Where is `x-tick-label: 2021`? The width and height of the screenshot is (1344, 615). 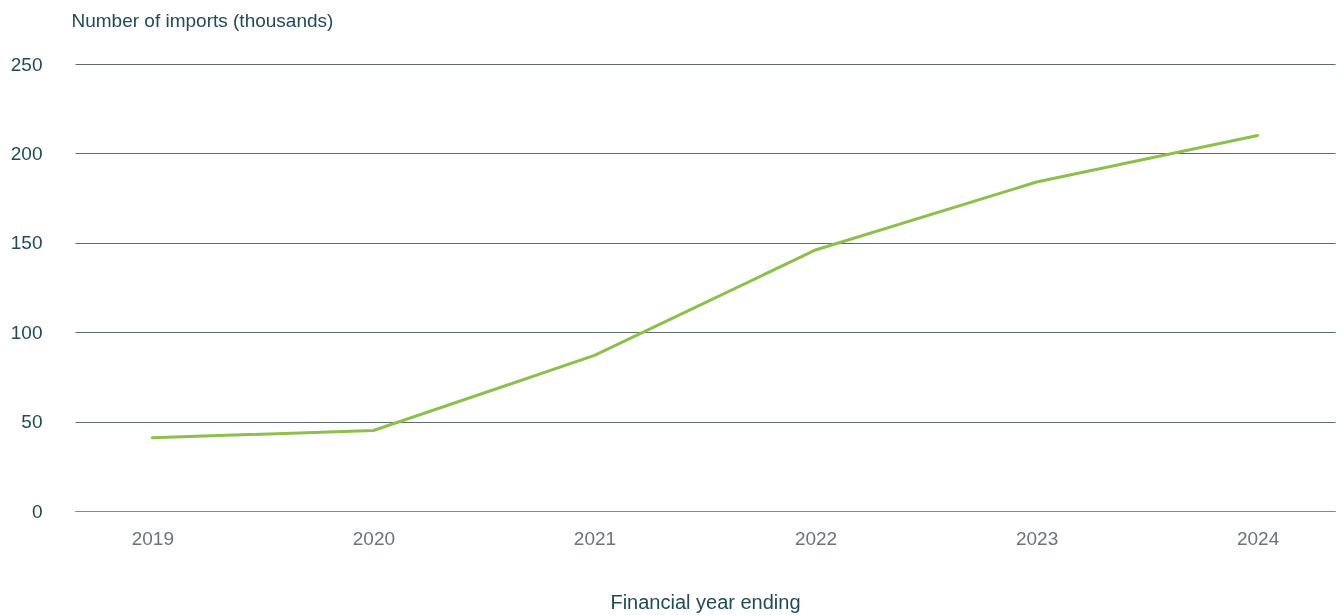 x-tick-label: 2021 is located at coordinates (595, 538).